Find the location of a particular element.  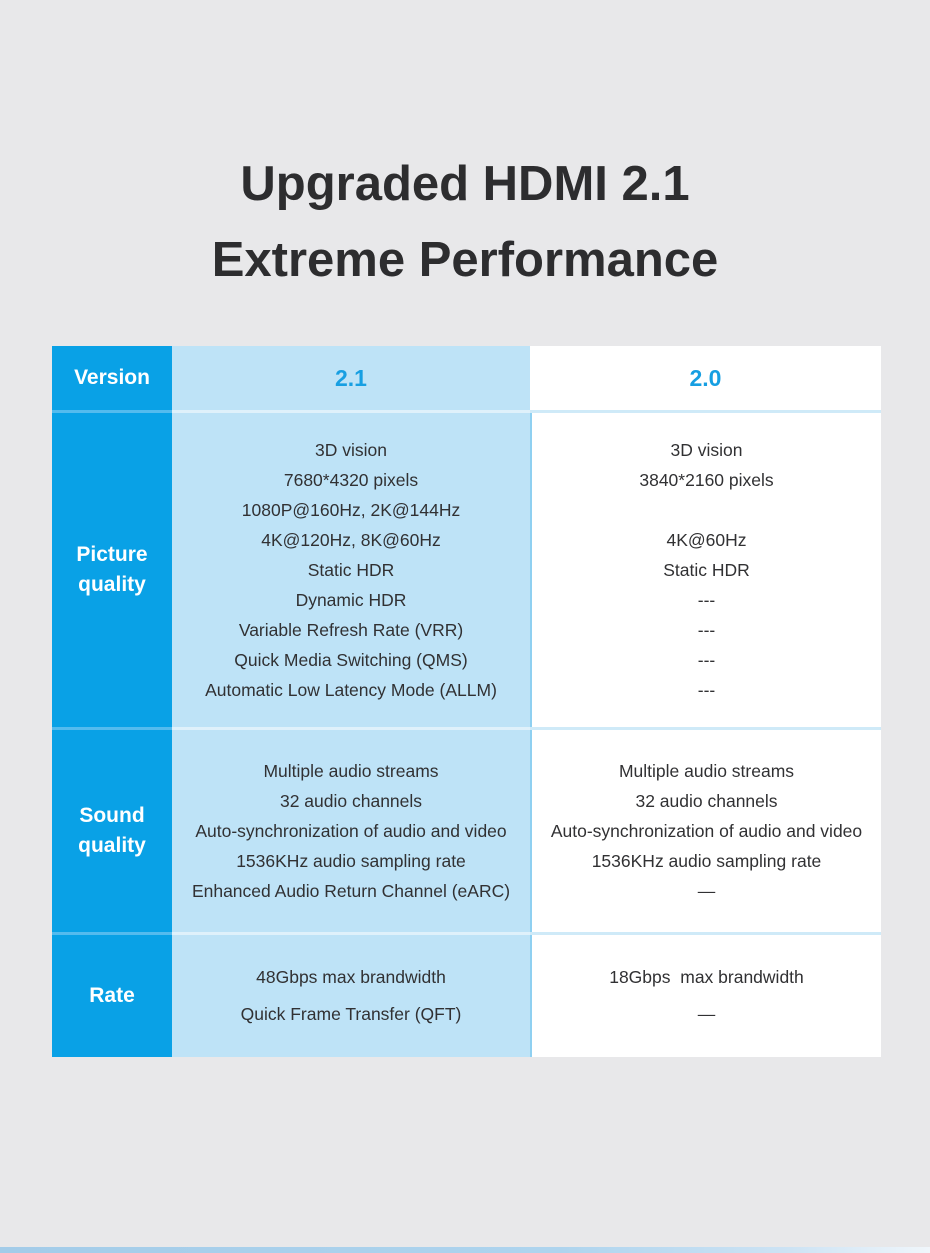

table-header-row: Version 2.1 2.0 is located at coordinates (466, 378).